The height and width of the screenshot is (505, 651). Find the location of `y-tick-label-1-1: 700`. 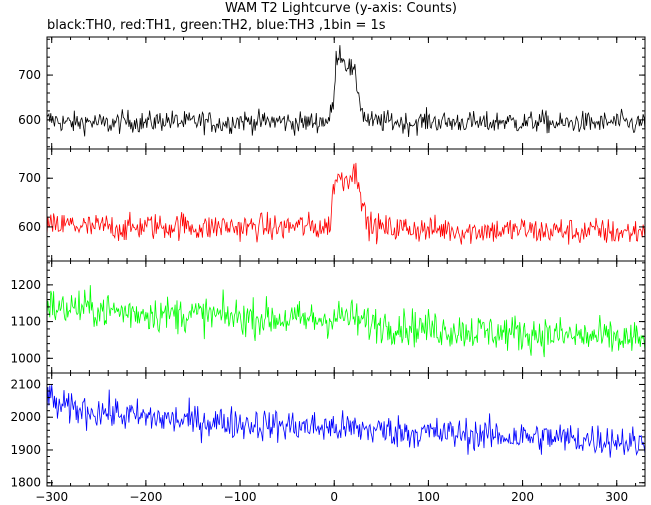

y-tick-label-1-1: 700 is located at coordinates (29, 178).